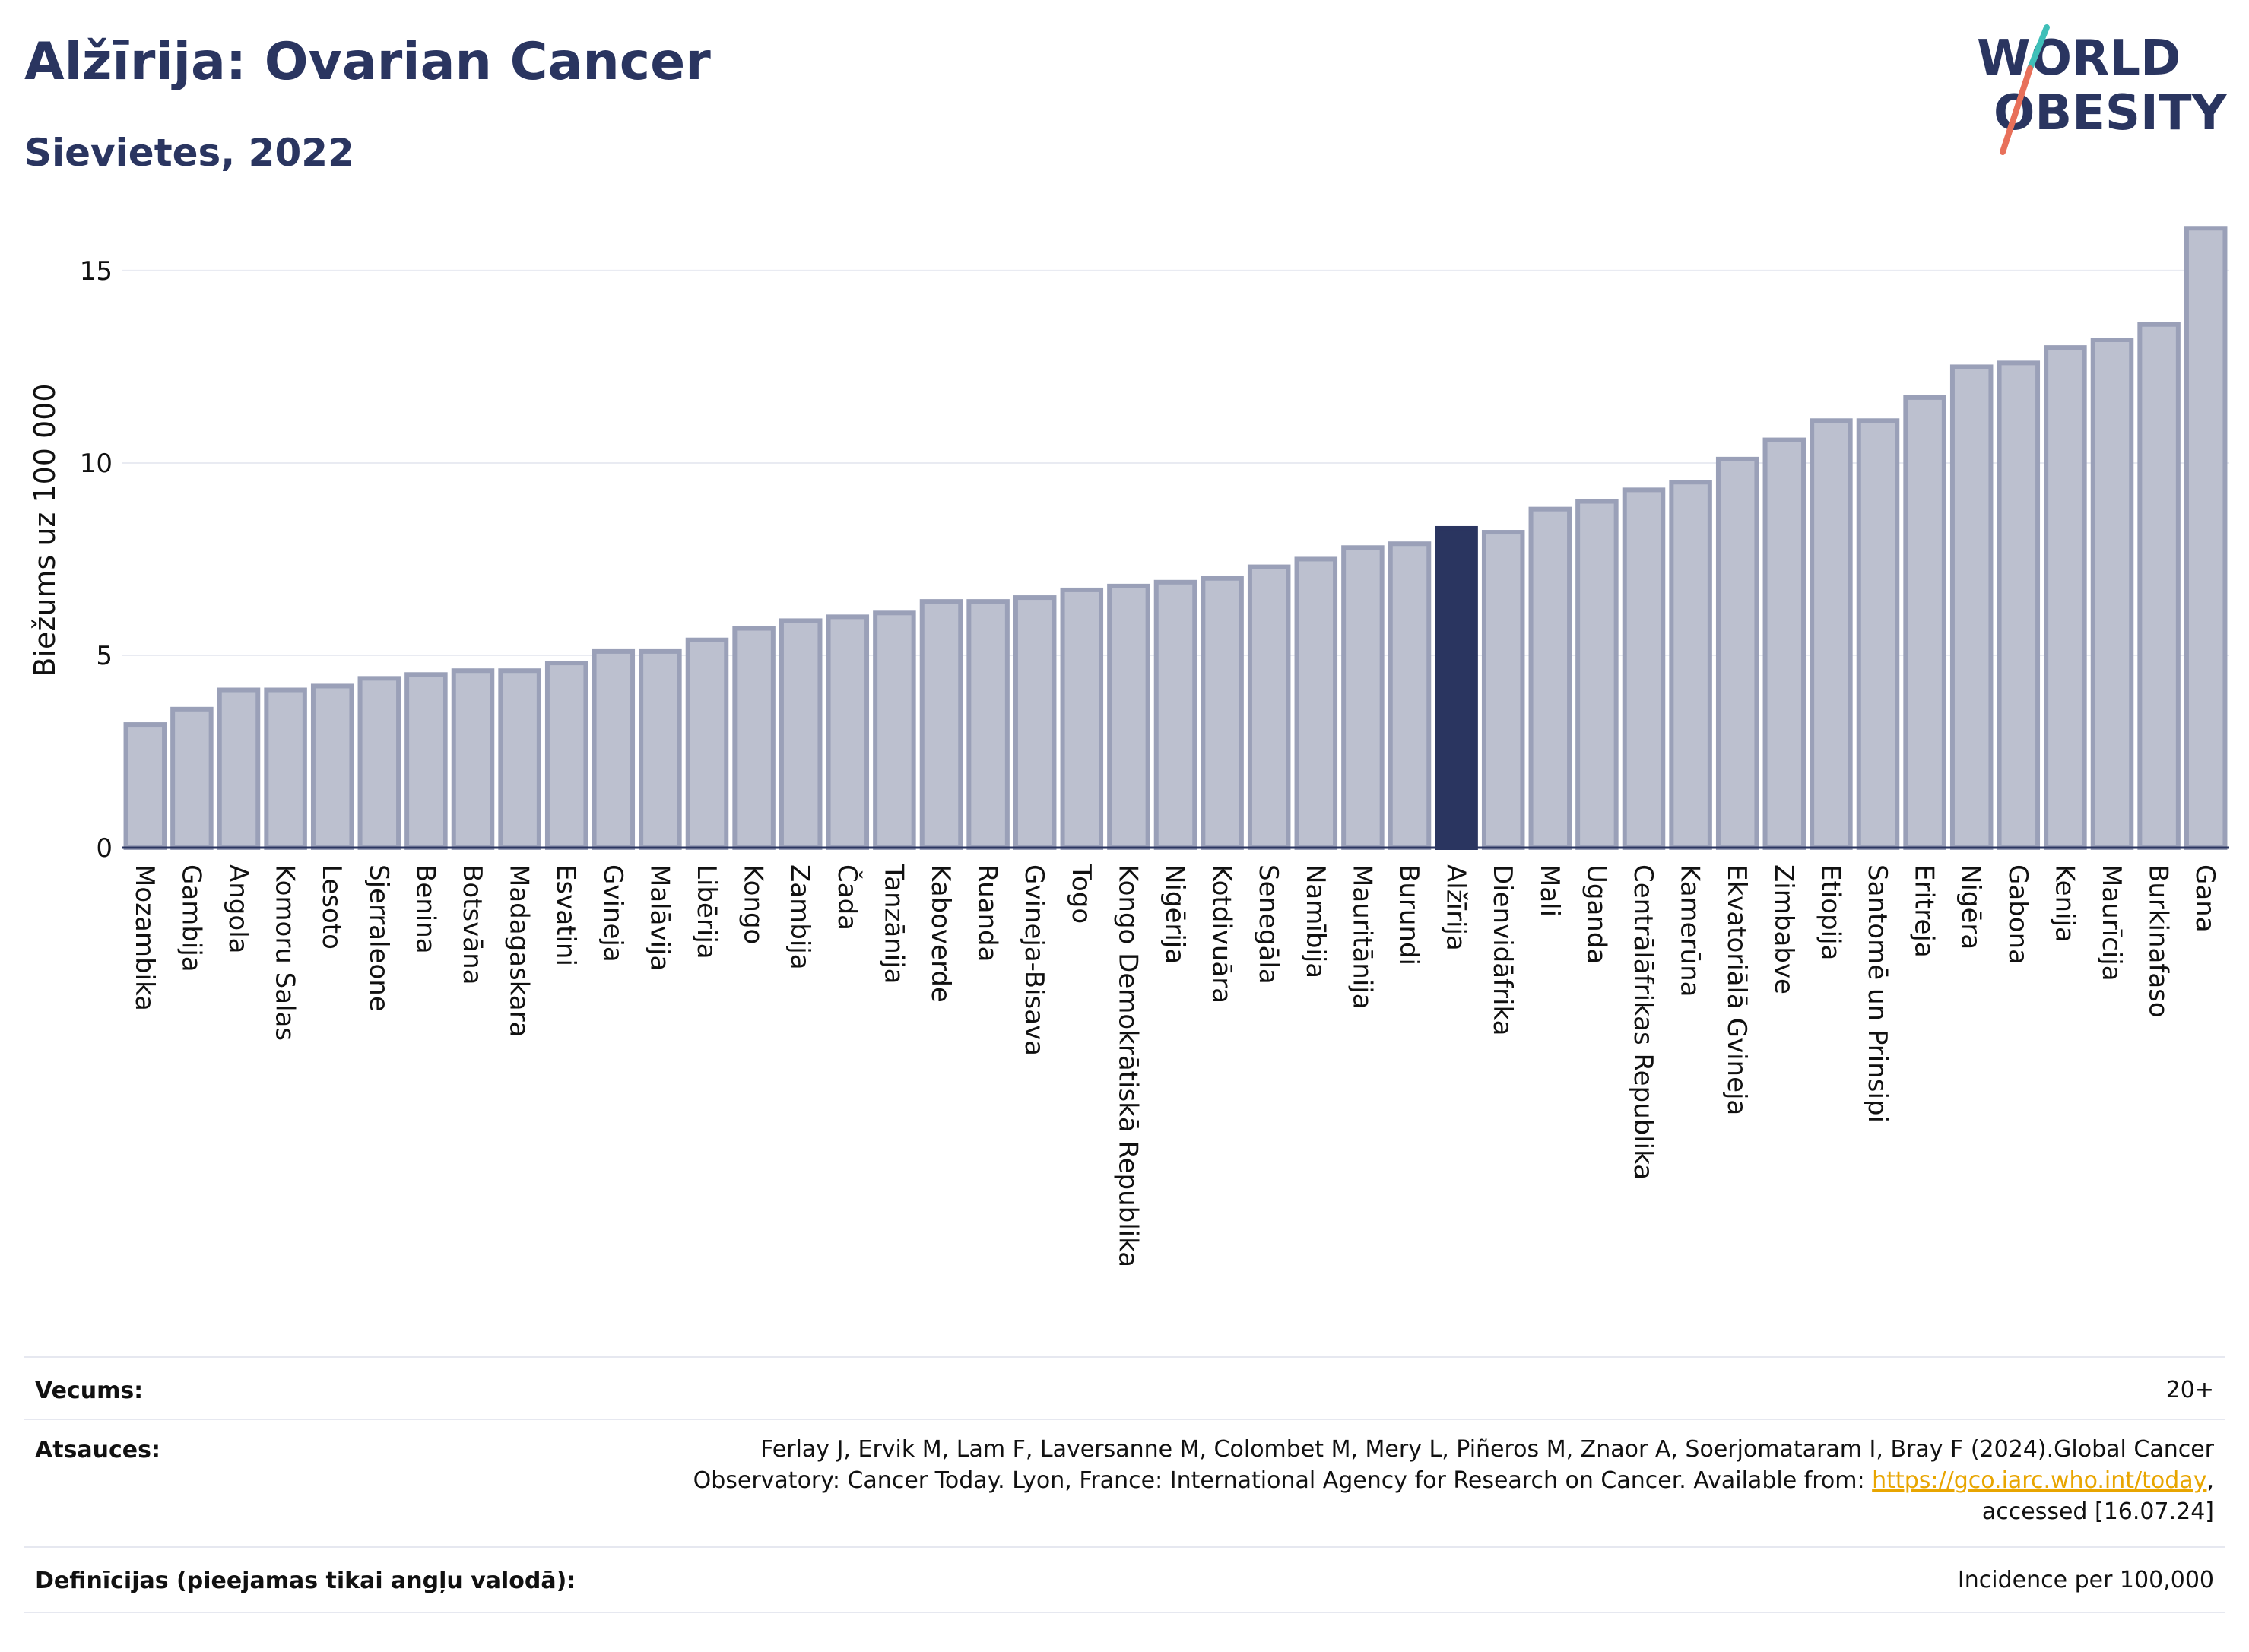  What do you see at coordinates (1971, 907) in the screenshot?
I see `x-tick-label: Nigēra` at bounding box center [1971, 907].